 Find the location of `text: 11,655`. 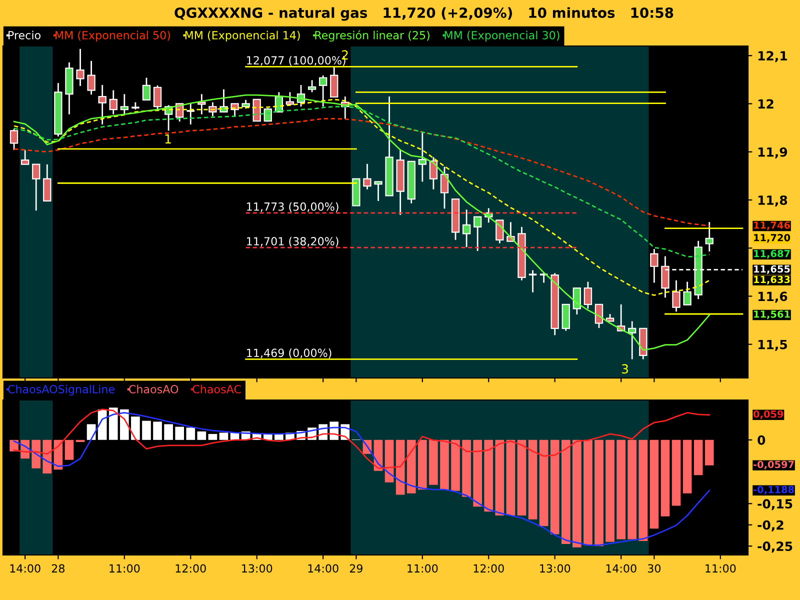

text: 11,655 is located at coordinates (772, 269).